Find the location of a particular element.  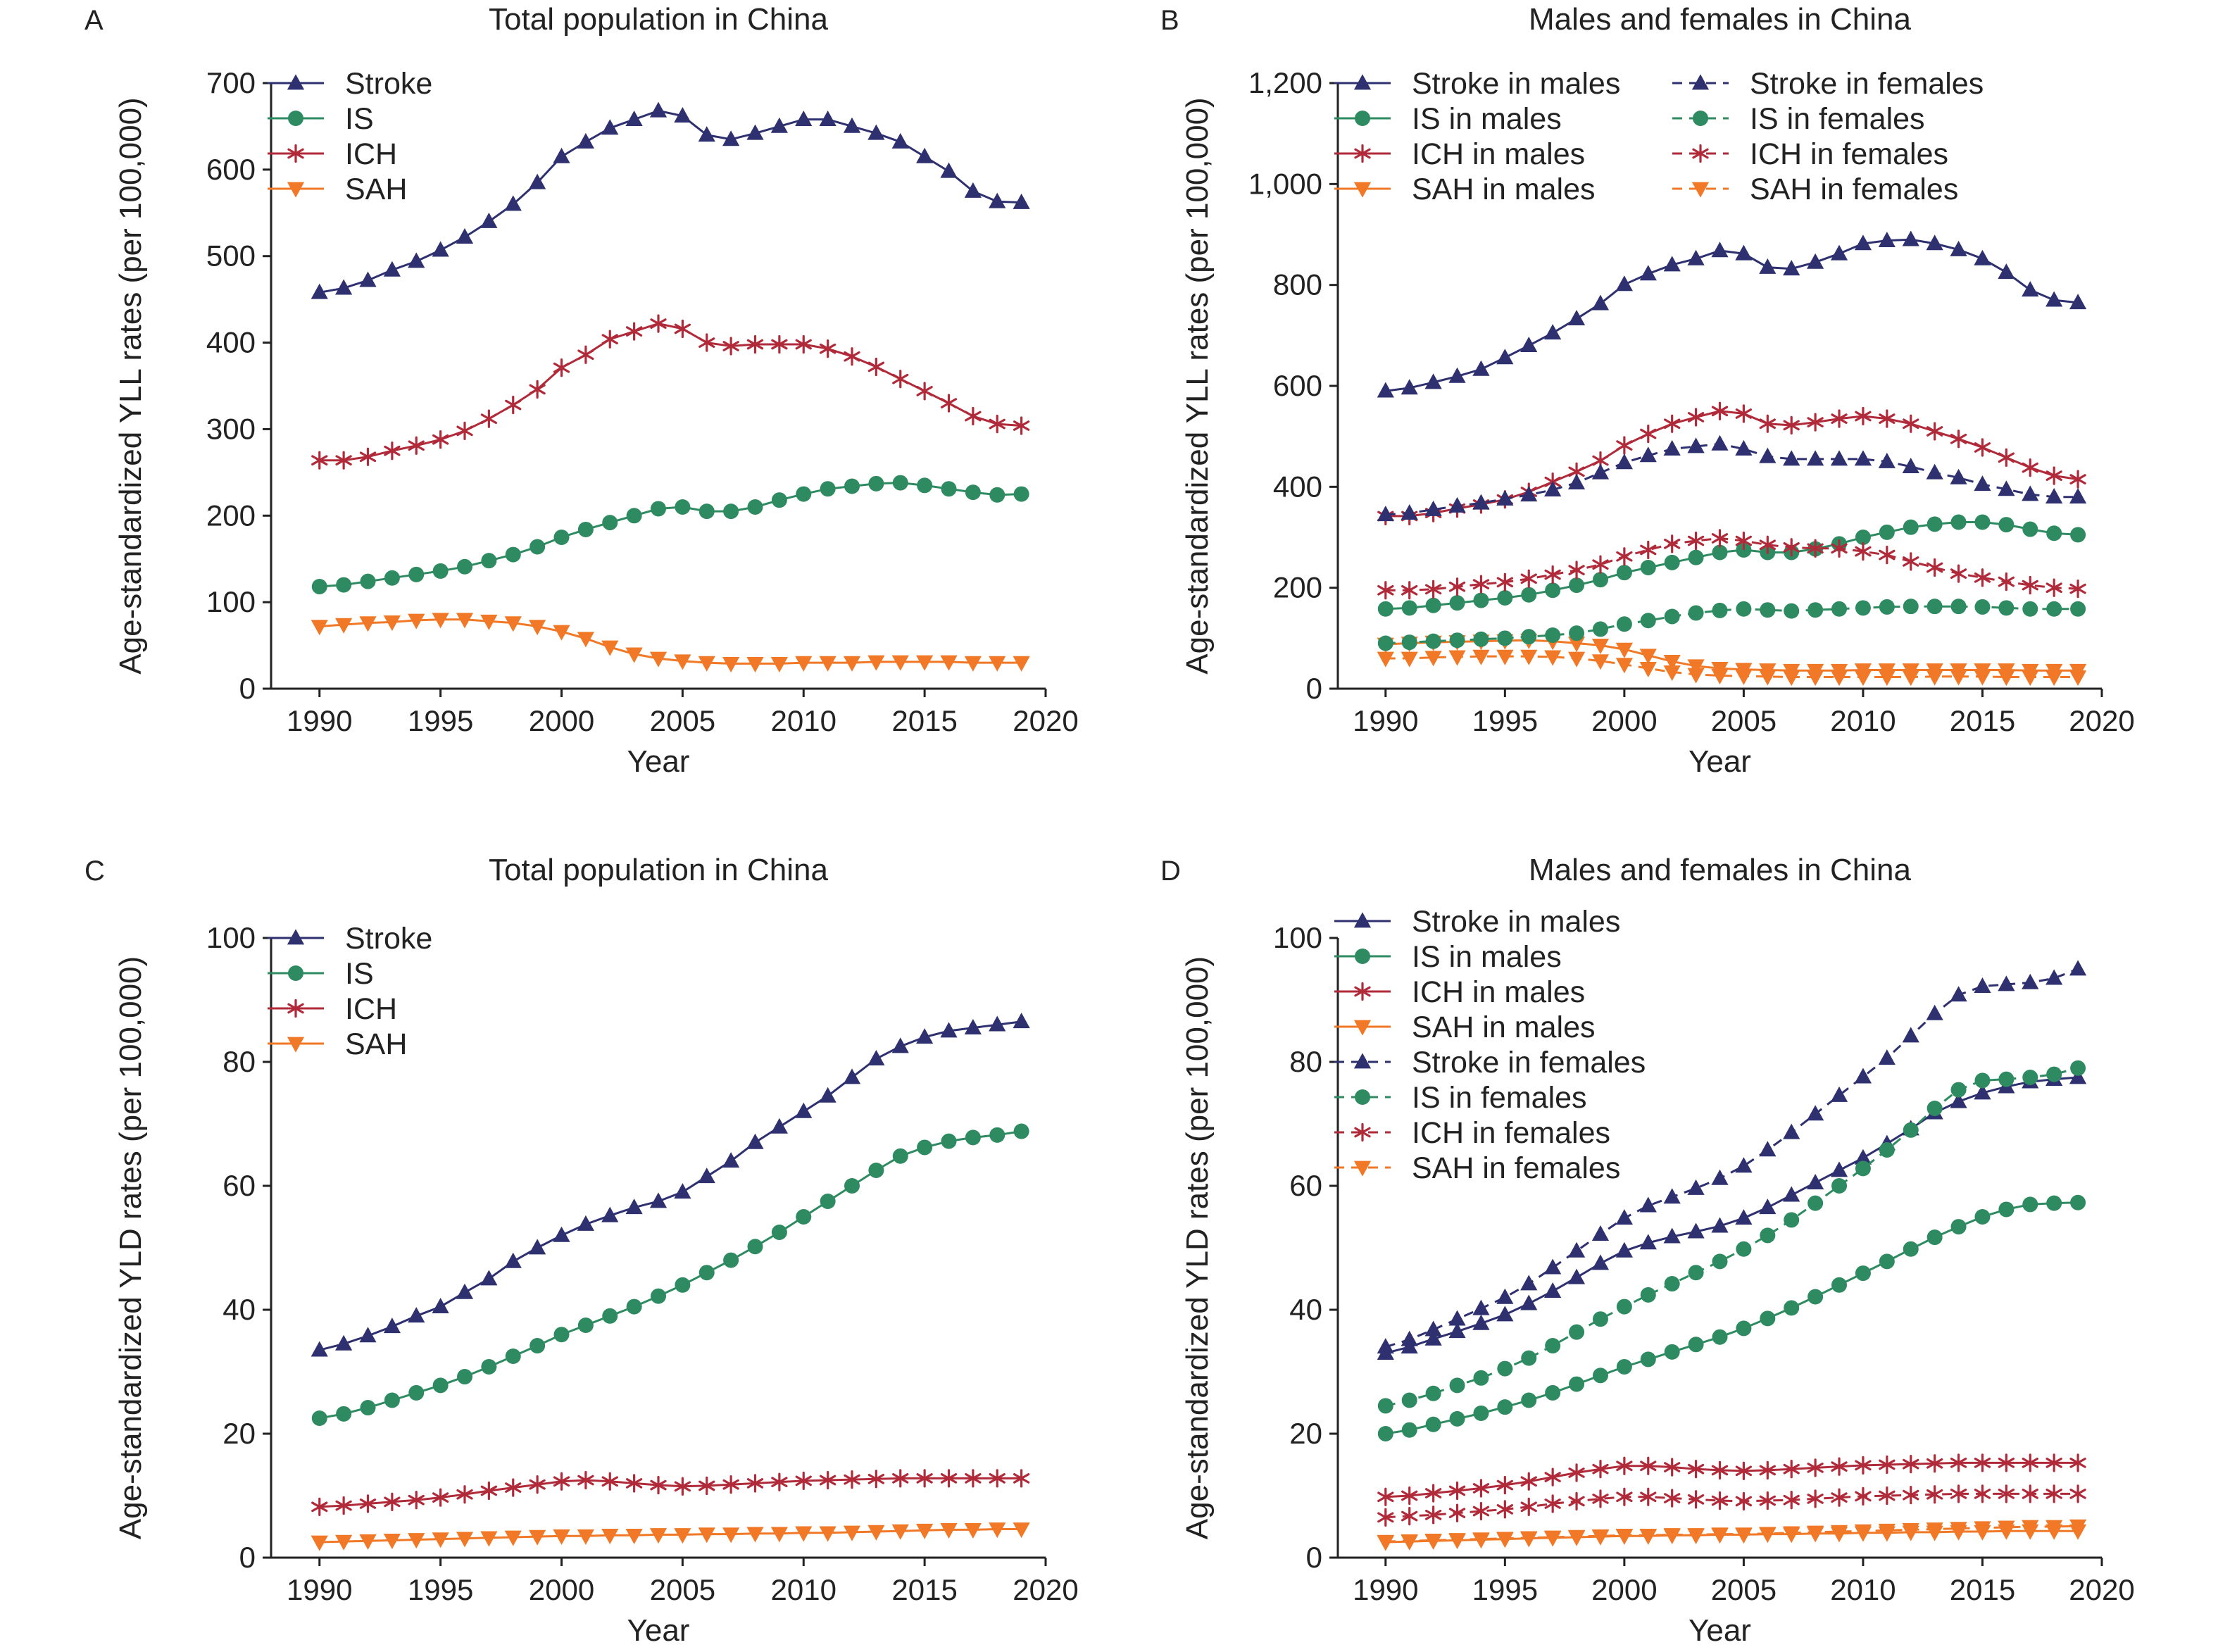

y-tick-label: 1,000 is located at coordinates (1285, 183).